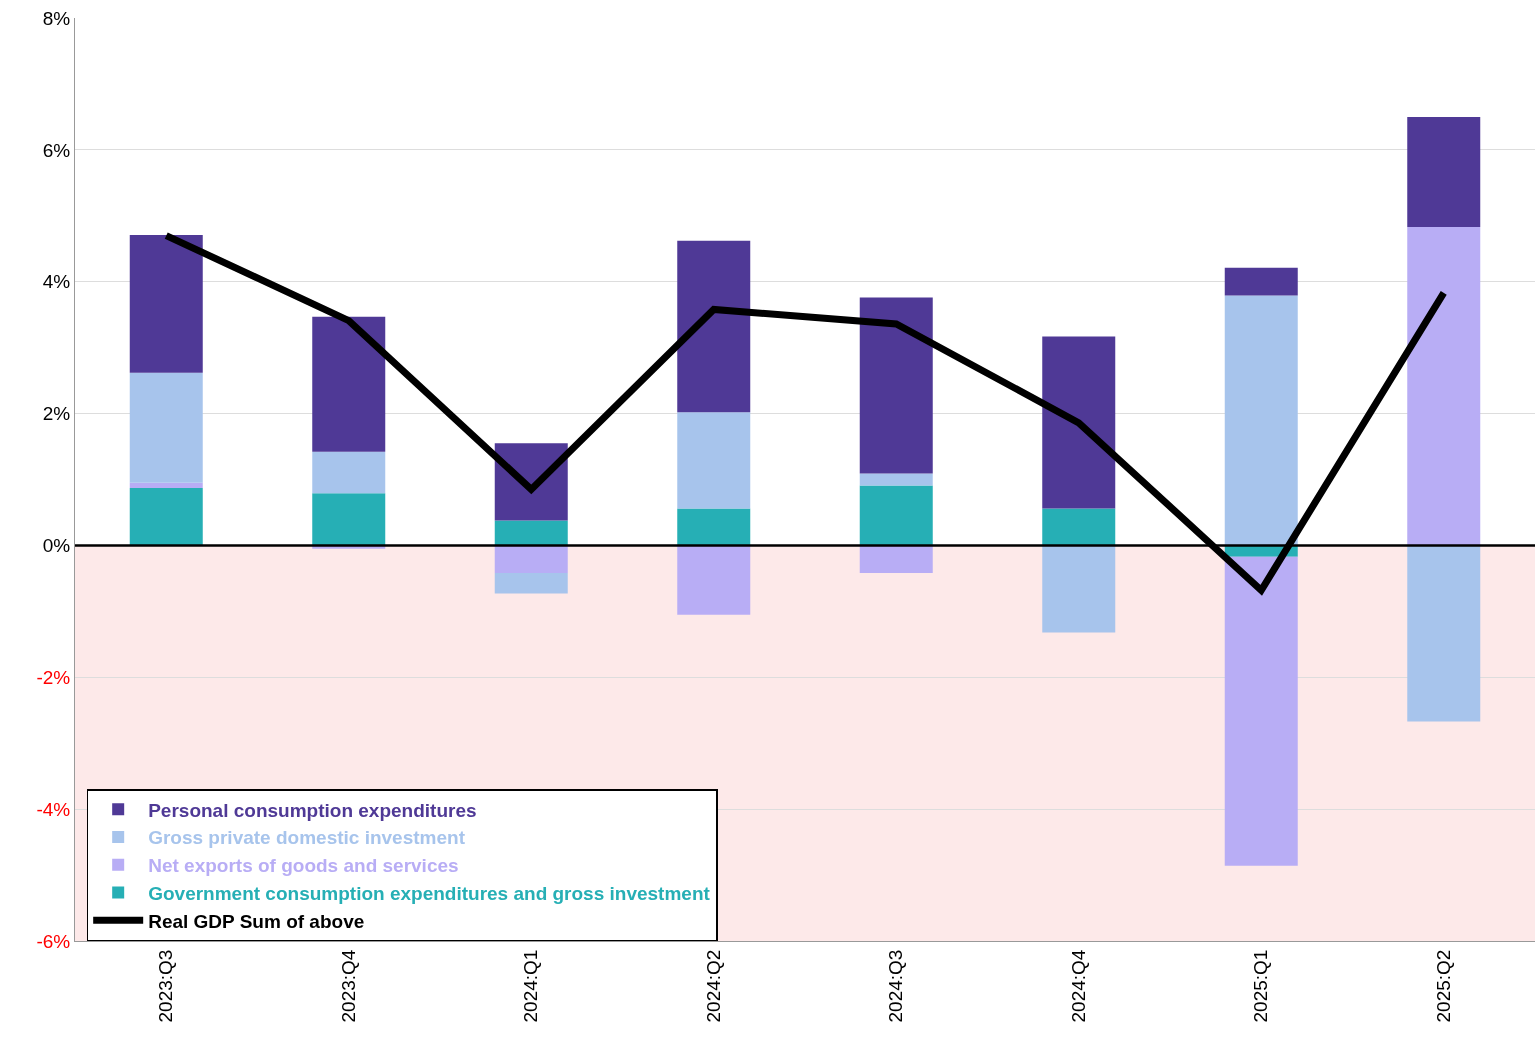  Describe the element at coordinates (1078, 986) in the screenshot. I see `x-tick-label: 2024:Q4` at that location.